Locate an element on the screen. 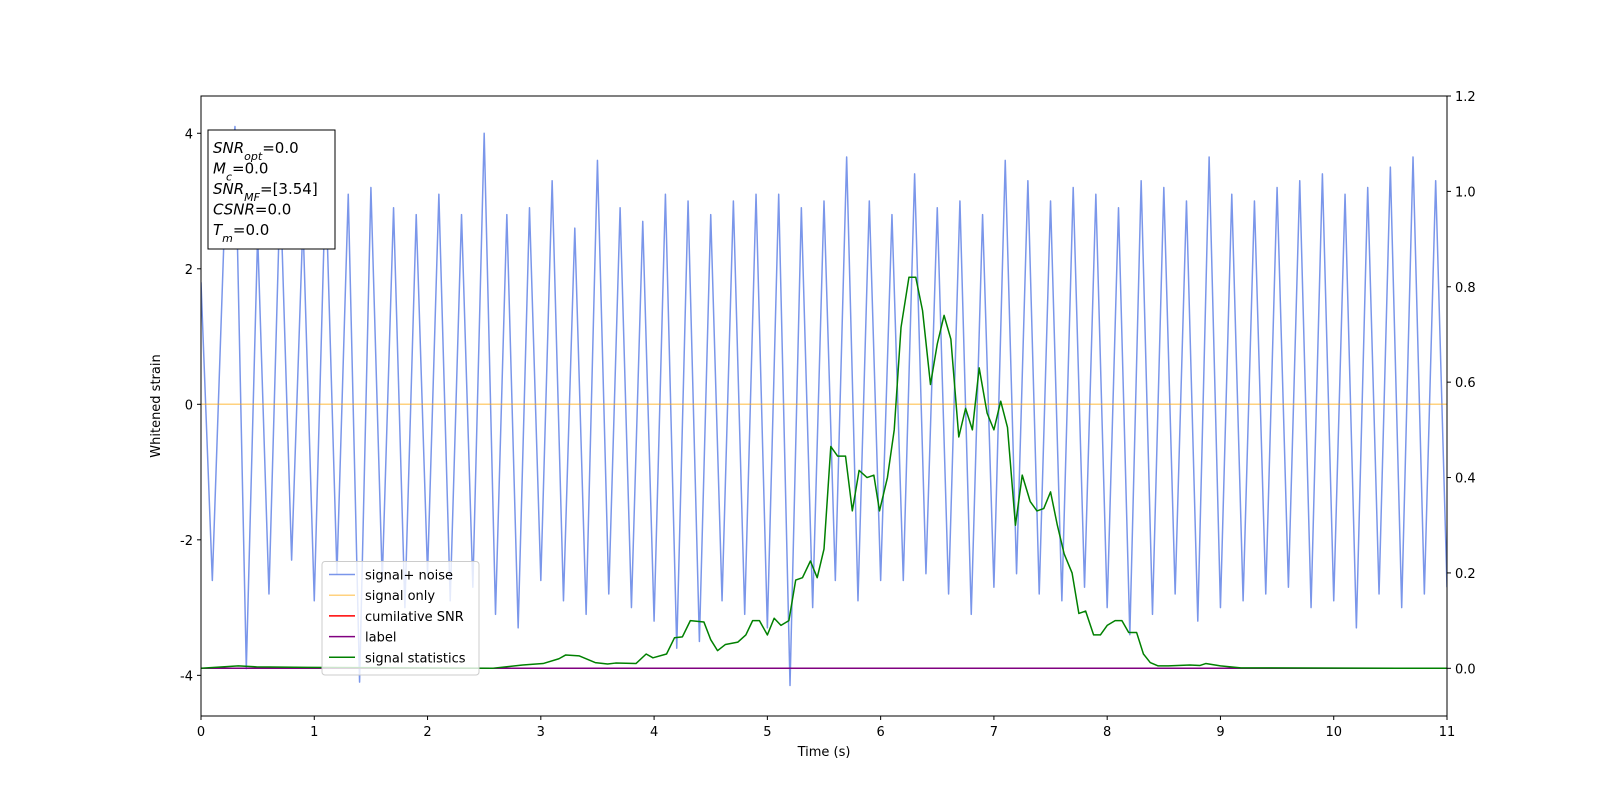 Image resolution: width=1600 pixels, height=804 pixels. annotation-line: SNRMF=[3.54] is located at coordinates (265, 192).